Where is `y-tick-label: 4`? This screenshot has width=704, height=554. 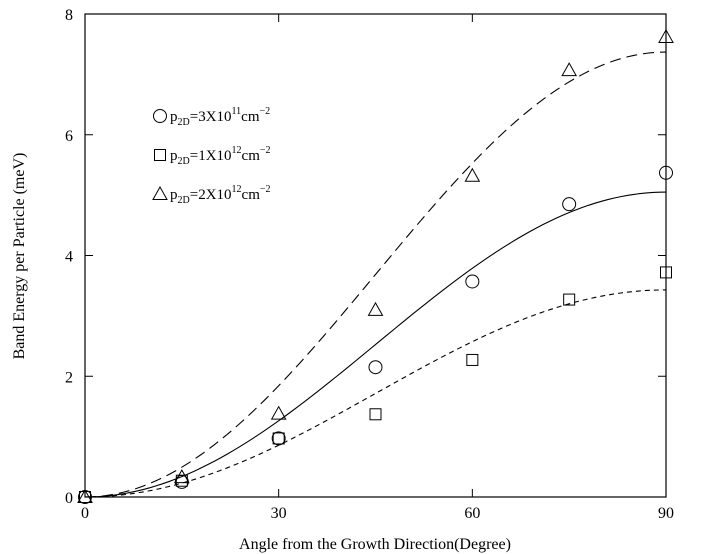 y-tick-label: 4 is located at coordinates (69, 257).